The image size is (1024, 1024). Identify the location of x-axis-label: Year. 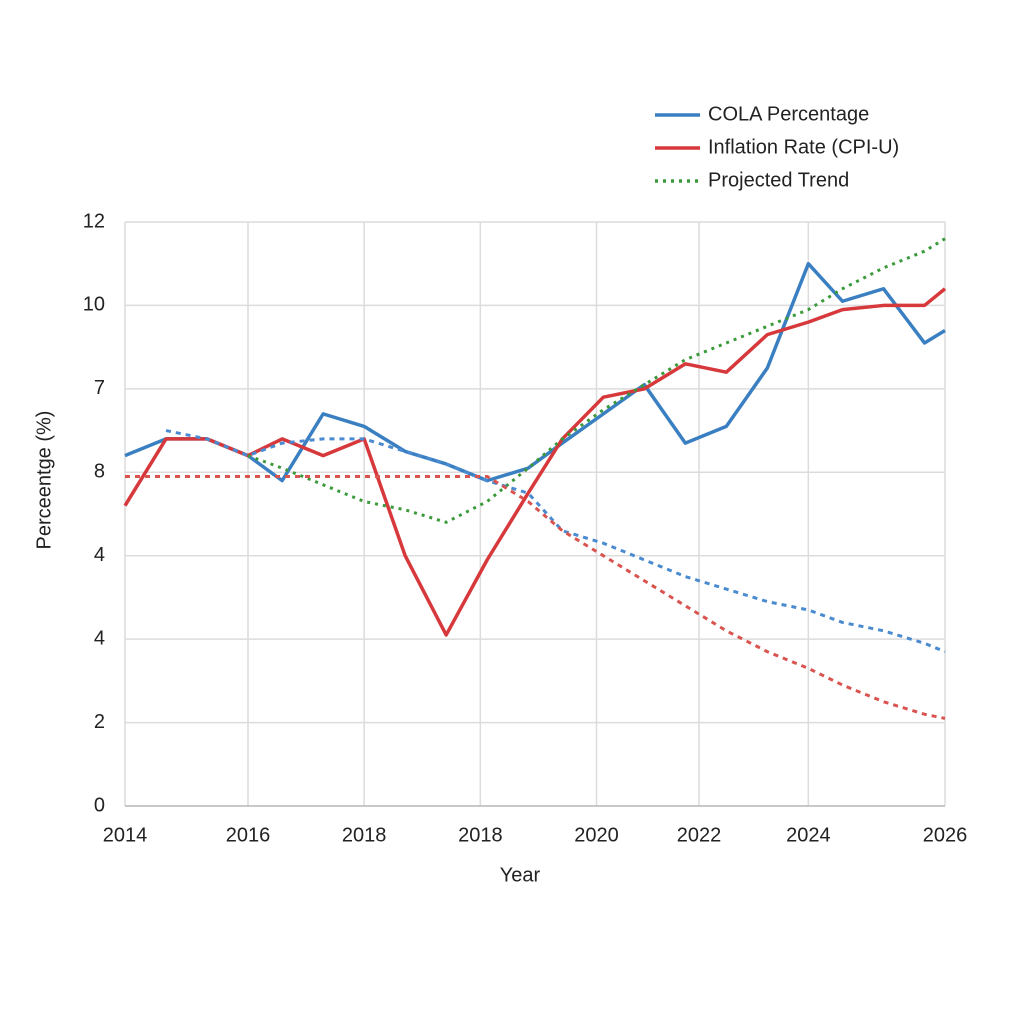
(520, 875).